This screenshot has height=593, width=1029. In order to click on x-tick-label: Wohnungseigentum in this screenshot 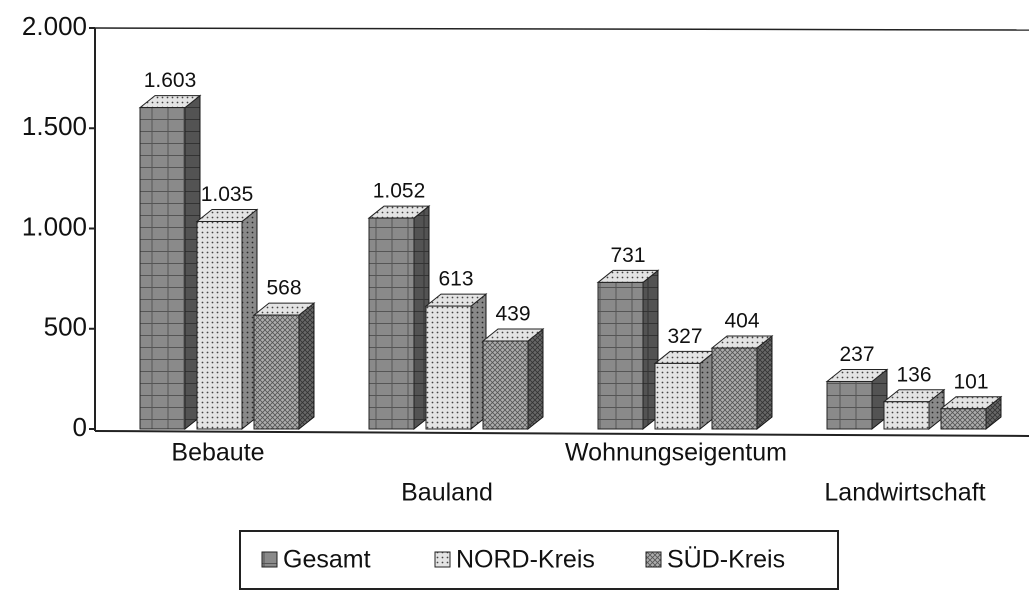, I will do `click(676, 453)`.